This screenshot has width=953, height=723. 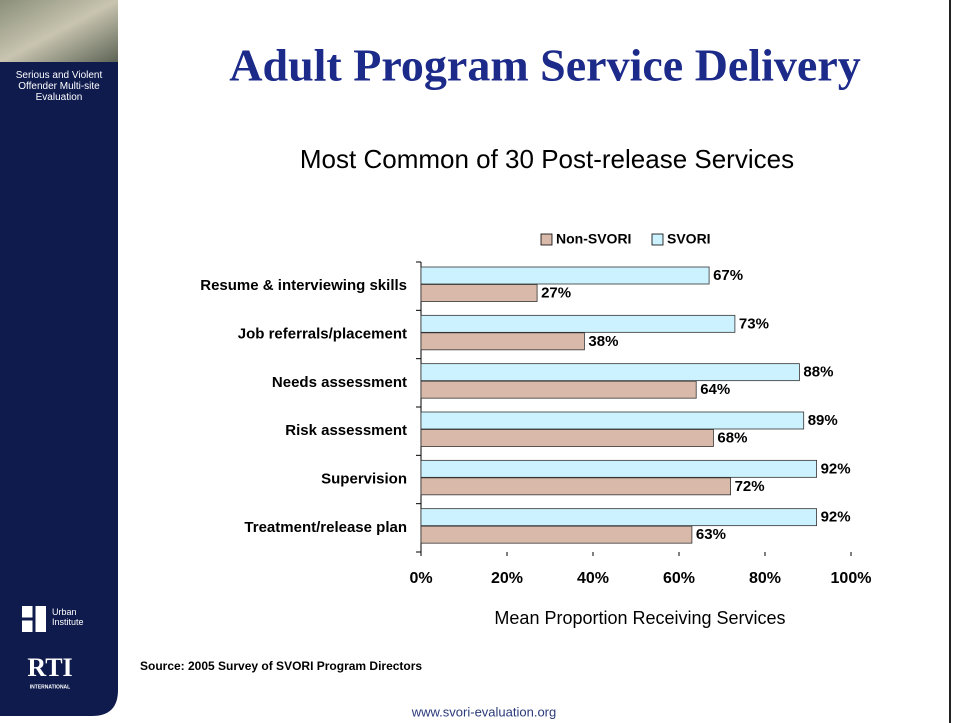 What do you see at coordinates (68, 617) in the screenshot?
I see `urban-logo-text: Urban Institute` at bounding box center [68, 617].